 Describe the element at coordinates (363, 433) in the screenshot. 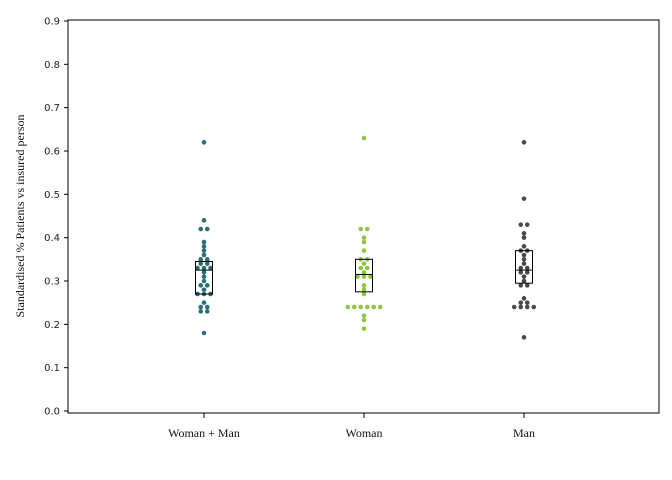

I see `x-tick-label: Woman` at that location.